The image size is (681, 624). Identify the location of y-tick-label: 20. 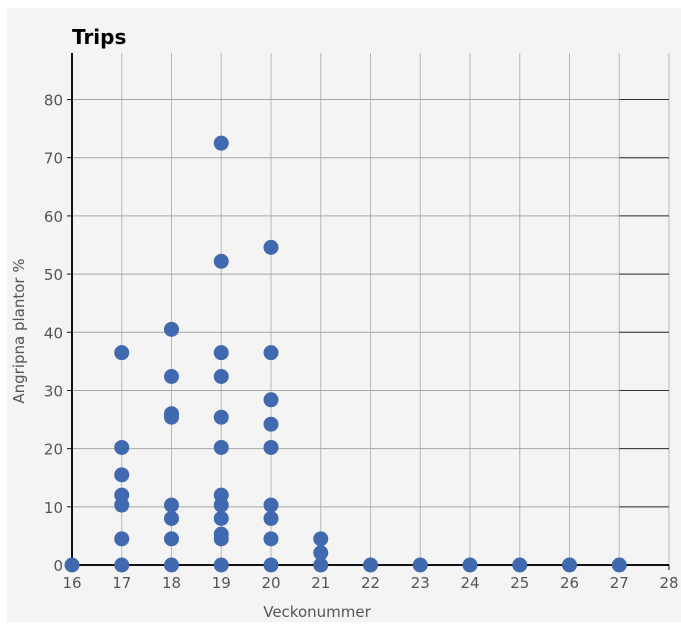
(53, 450).